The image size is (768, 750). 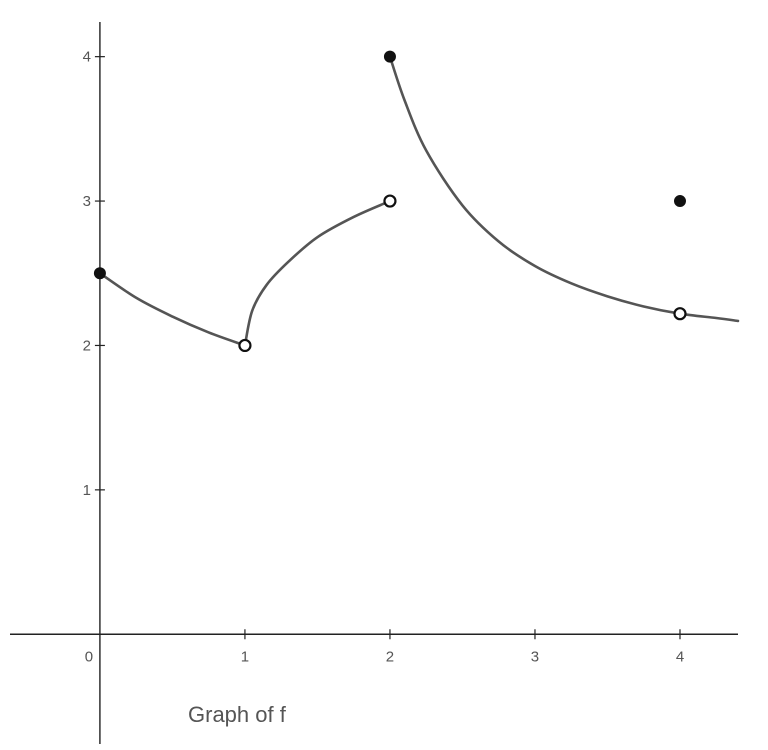 I want to click on x-tick-label: 2, so click(x=390, y=656).